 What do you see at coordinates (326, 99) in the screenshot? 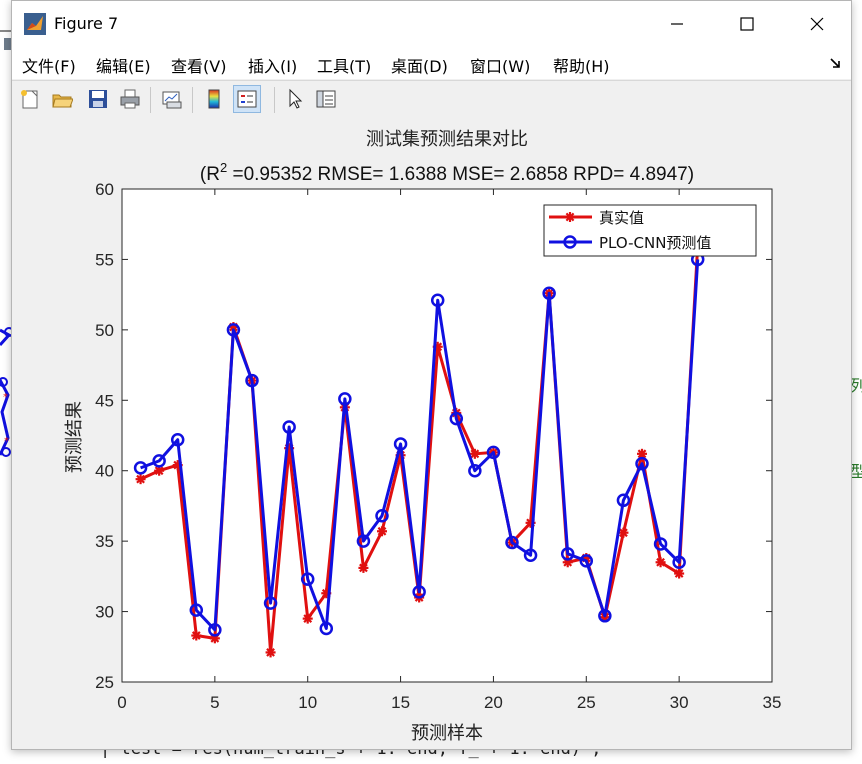
I see `property-inspector-button` at bounding box center [326, 99].